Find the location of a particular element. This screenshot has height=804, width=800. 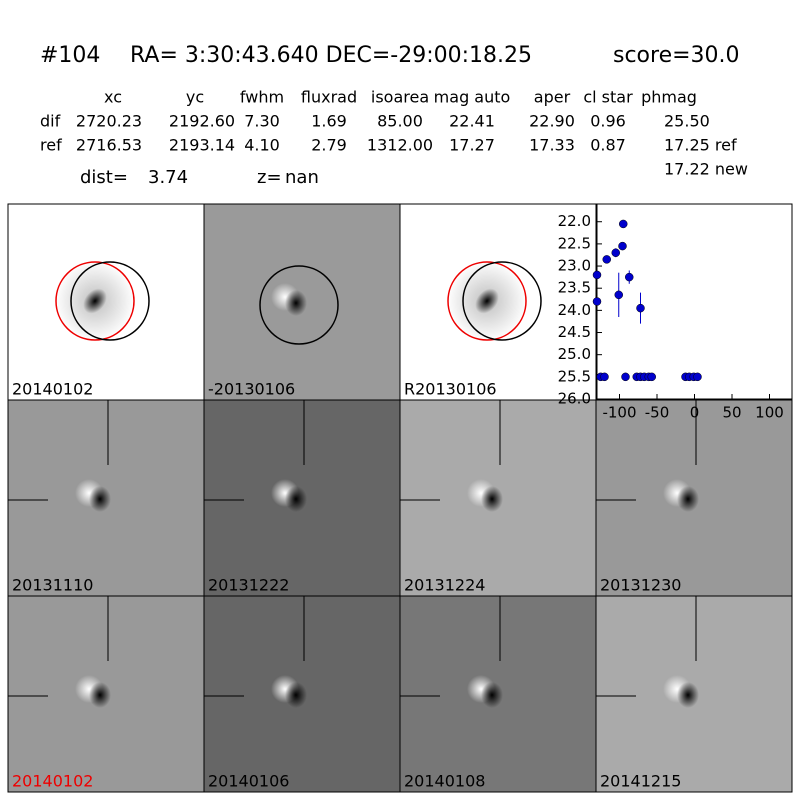

panel-label: 20141215 is located at coordinates (640, 781).